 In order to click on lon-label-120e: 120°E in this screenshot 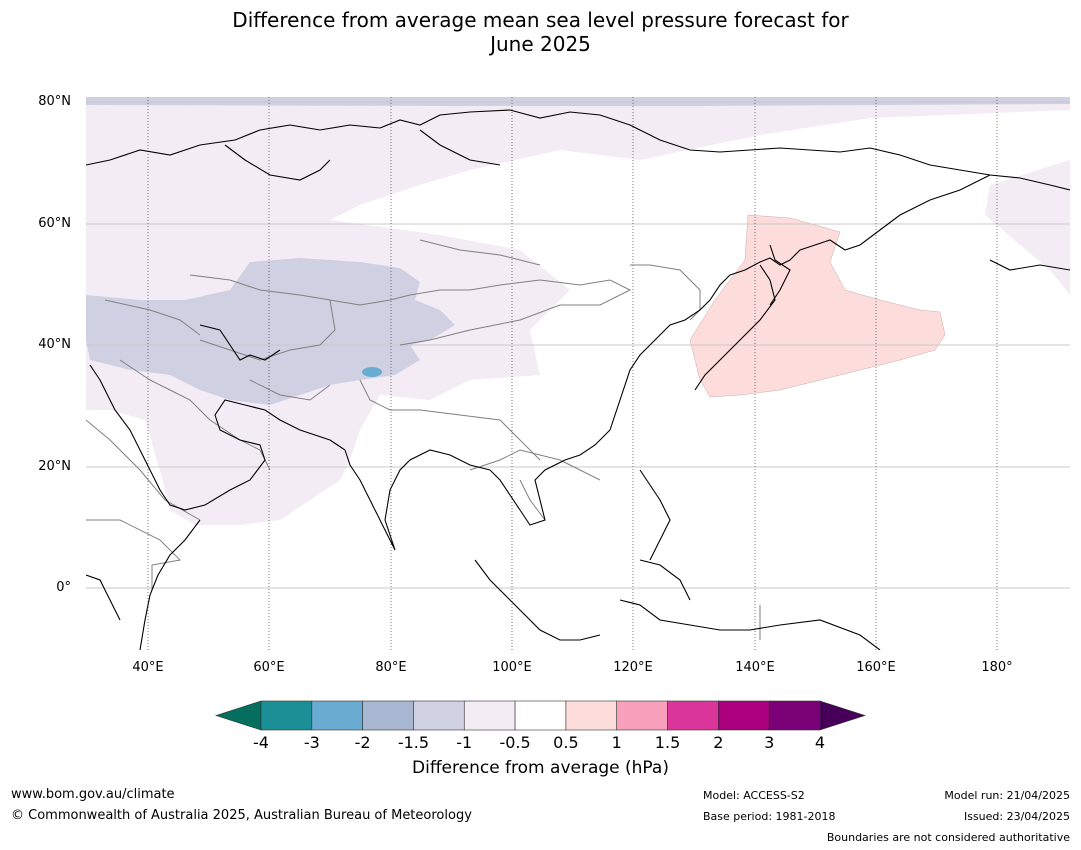, I will do `click(633, 667)`.